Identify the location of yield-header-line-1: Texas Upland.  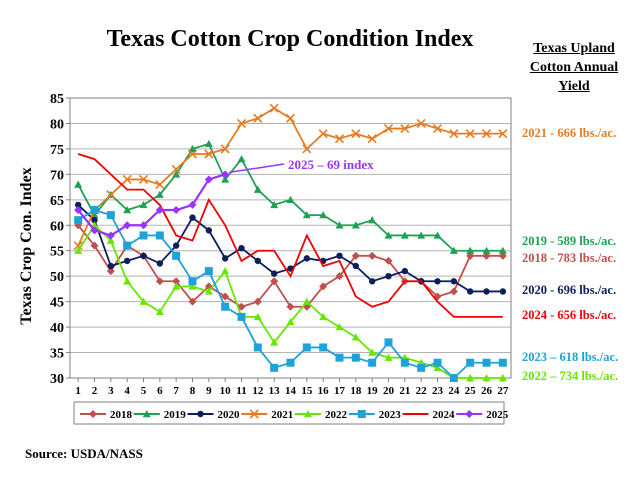
(574, 48).